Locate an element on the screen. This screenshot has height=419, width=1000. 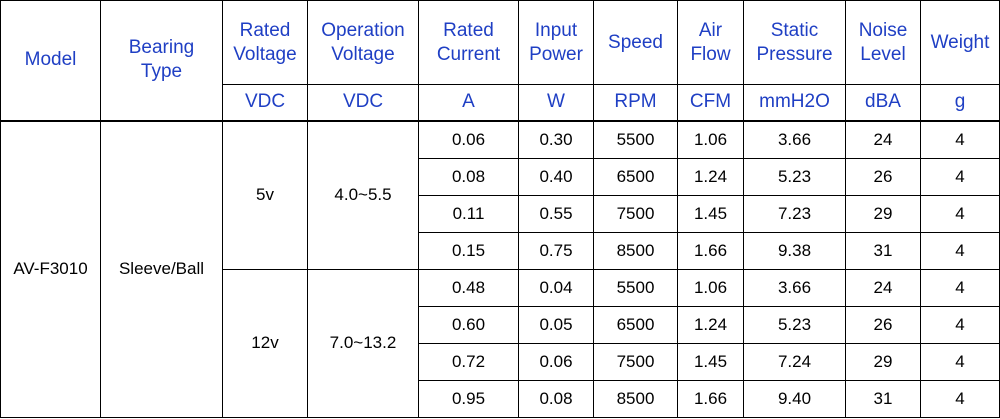
rated-voltage-cell: 12v is located at coordinates (265, 343).